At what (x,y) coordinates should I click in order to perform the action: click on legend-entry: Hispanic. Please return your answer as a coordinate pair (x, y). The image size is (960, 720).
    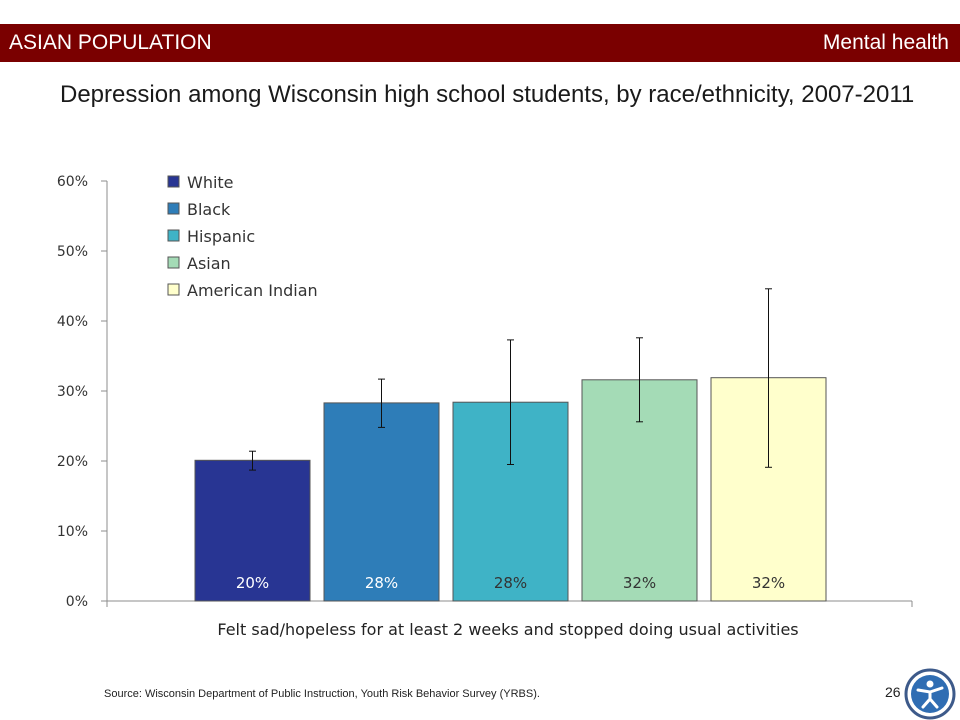
    Looking at the image, I should click on (221, 236).